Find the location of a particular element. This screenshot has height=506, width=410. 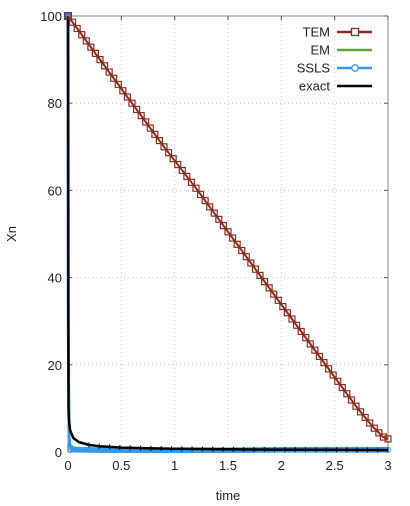

y-tick-label: 20 is located at coordinates (55, 365).